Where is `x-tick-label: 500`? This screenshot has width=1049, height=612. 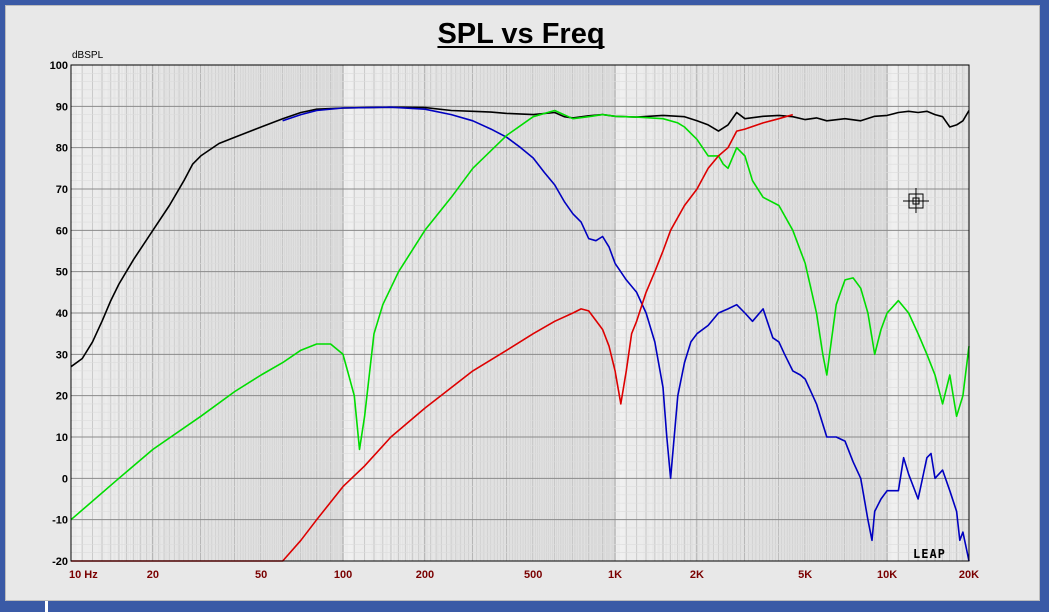
x-tick-label: 500 is located at coordinates (533, 575).